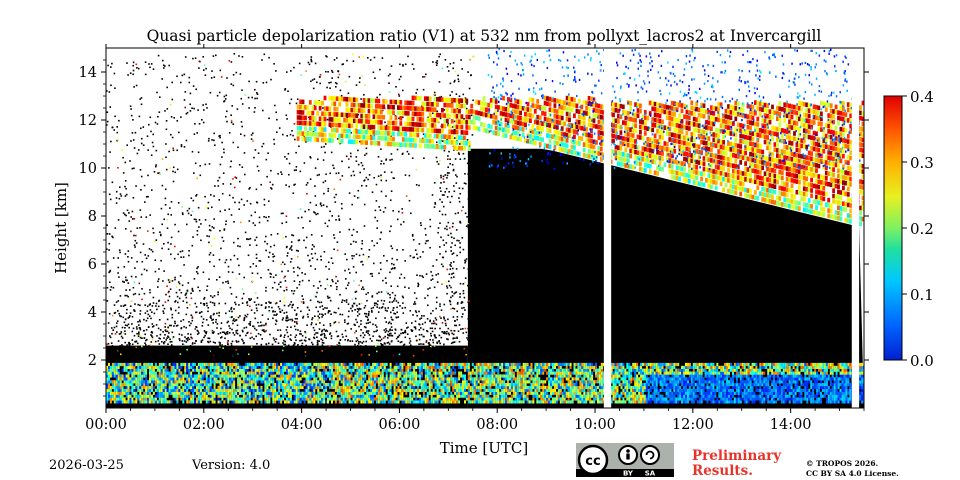 This screenshot has height=480, width=960. I want to click on y-tick-label: 2, so click(92, 361).